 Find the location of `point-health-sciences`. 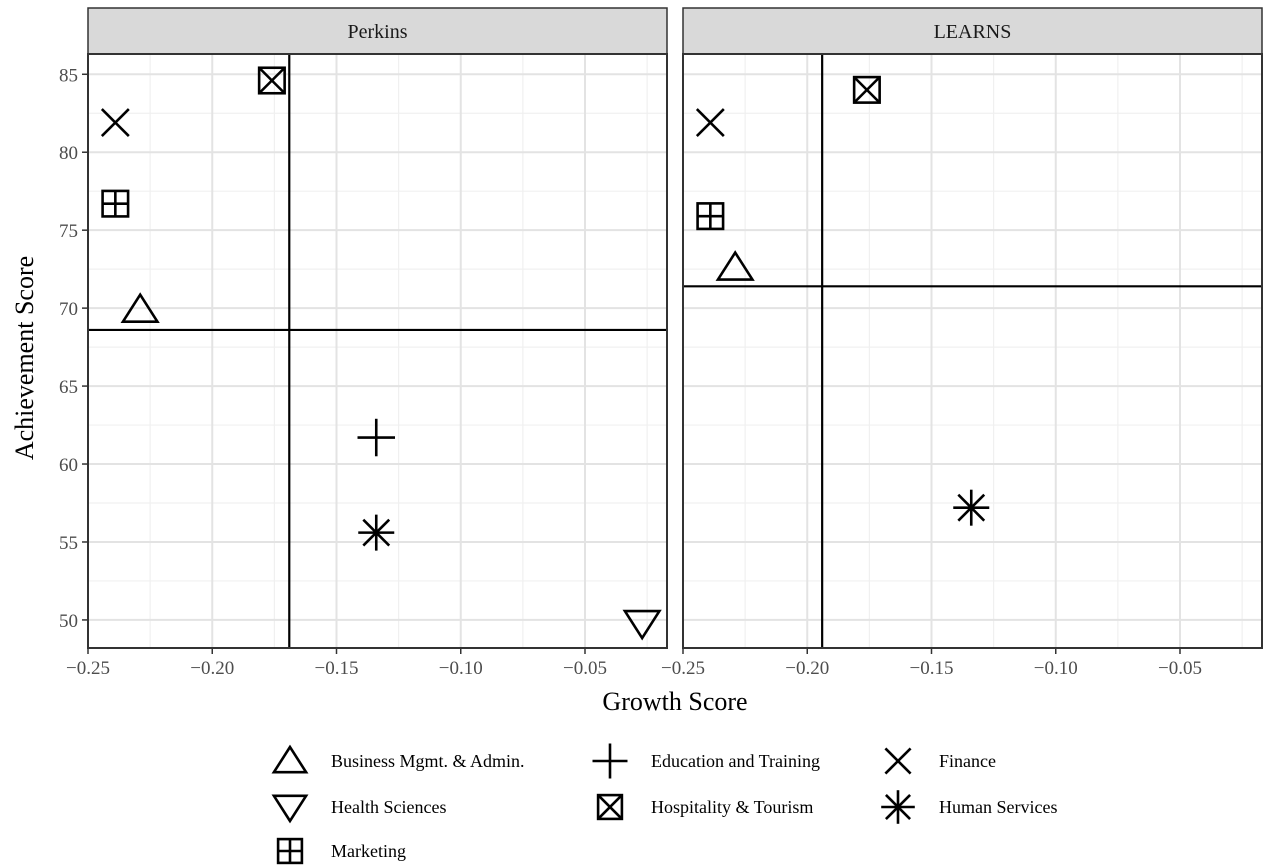

point-health-sciences is located at coordinates (642, 625).